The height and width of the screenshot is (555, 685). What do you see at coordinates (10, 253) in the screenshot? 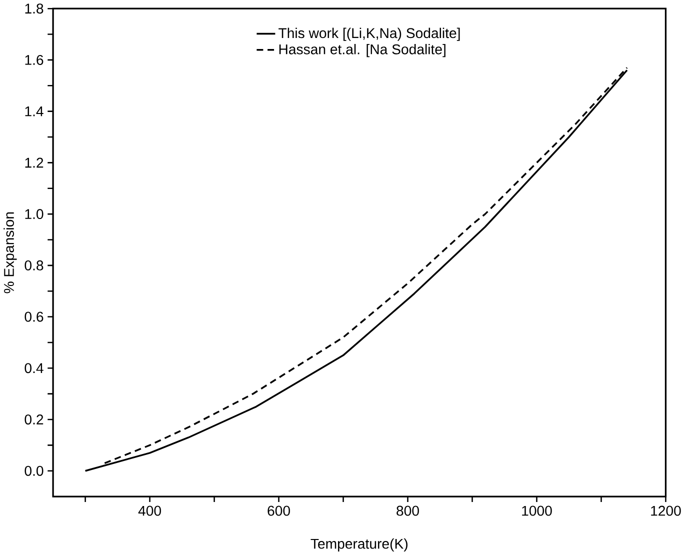
I see `y-axis-title: % Expansion` at bounding box center [10, 253].